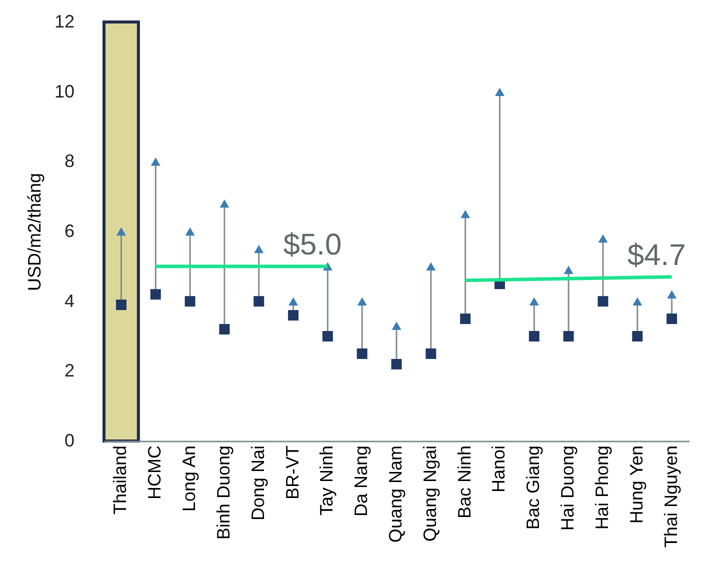  I want to click on x-tick-label: Hung Yen, so click(636, 485).